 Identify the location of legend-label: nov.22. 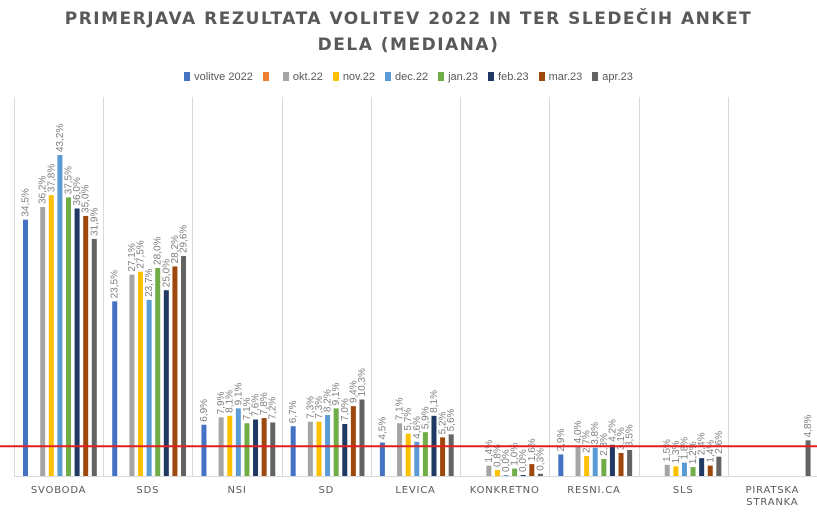
(359, 77).